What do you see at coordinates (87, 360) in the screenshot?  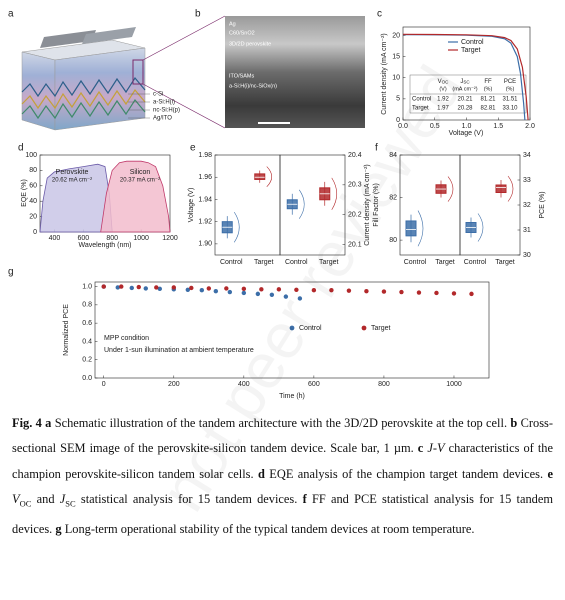 I see `y-tick-label: 0.2` at bounding box center [87, 360].